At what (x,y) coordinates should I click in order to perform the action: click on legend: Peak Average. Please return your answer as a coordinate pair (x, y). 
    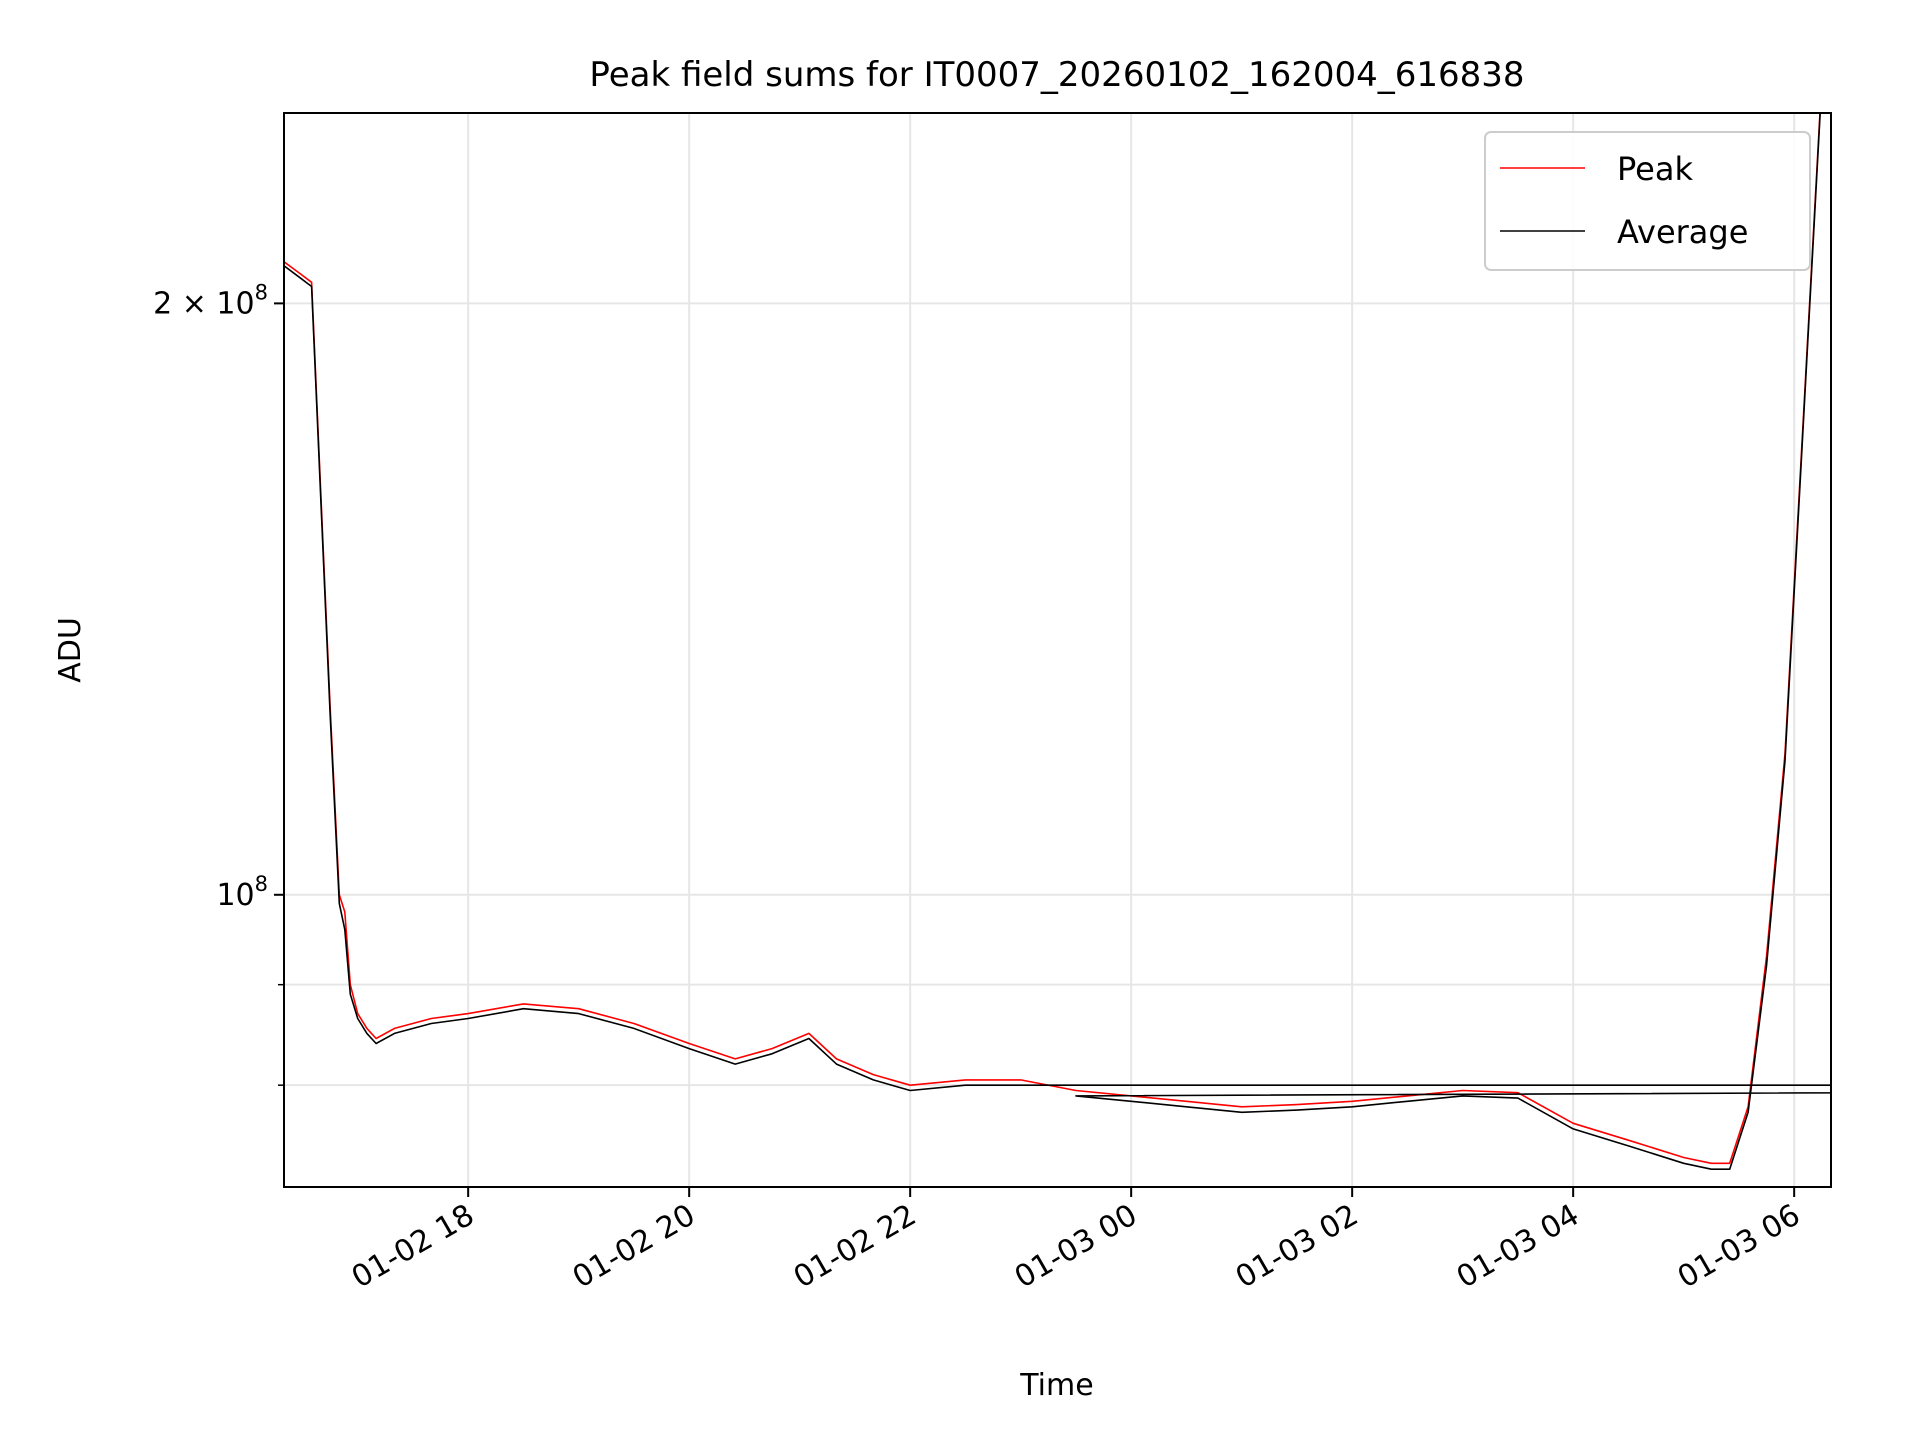
    Looking at the image, I should click on (1647, 201).